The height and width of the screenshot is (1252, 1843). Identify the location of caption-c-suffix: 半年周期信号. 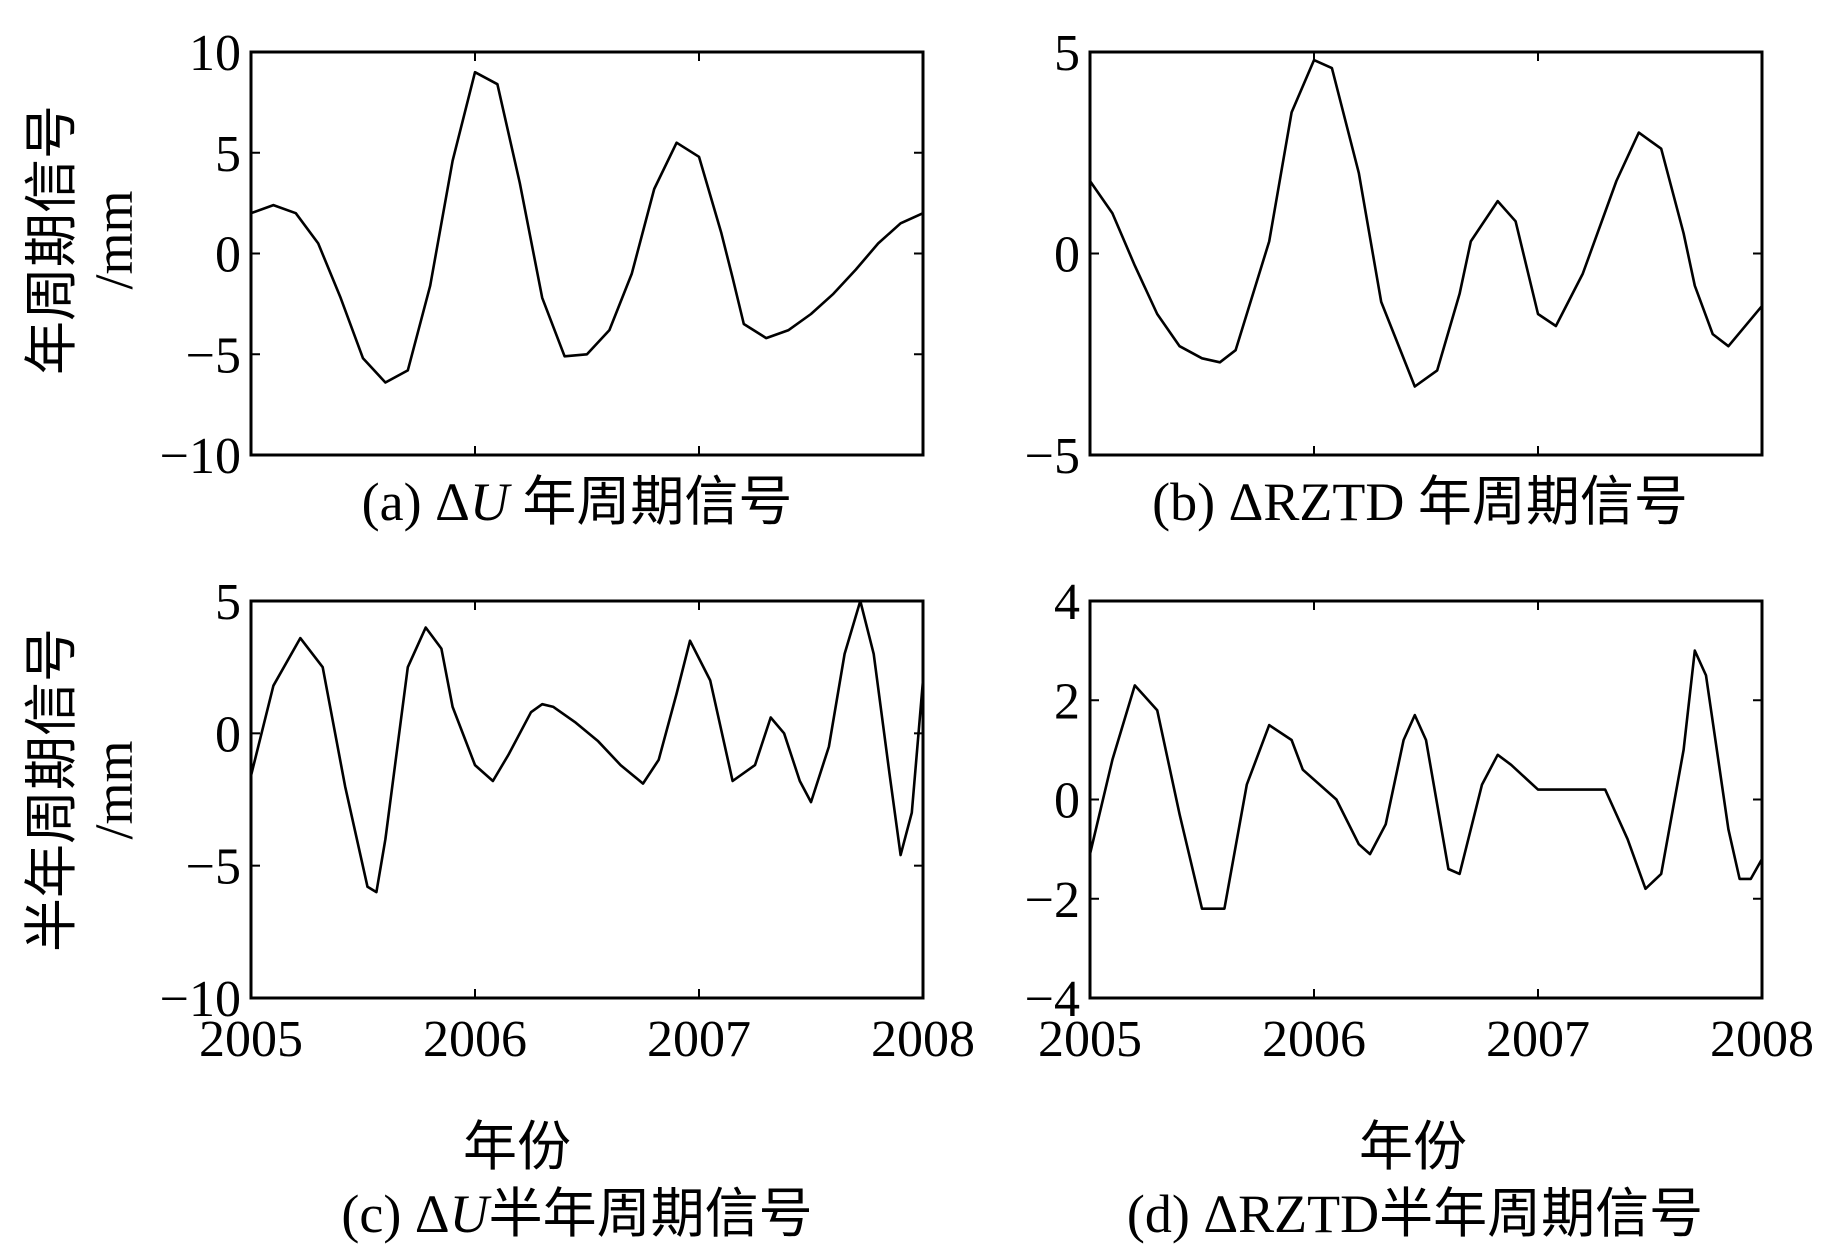
(651, 1214).